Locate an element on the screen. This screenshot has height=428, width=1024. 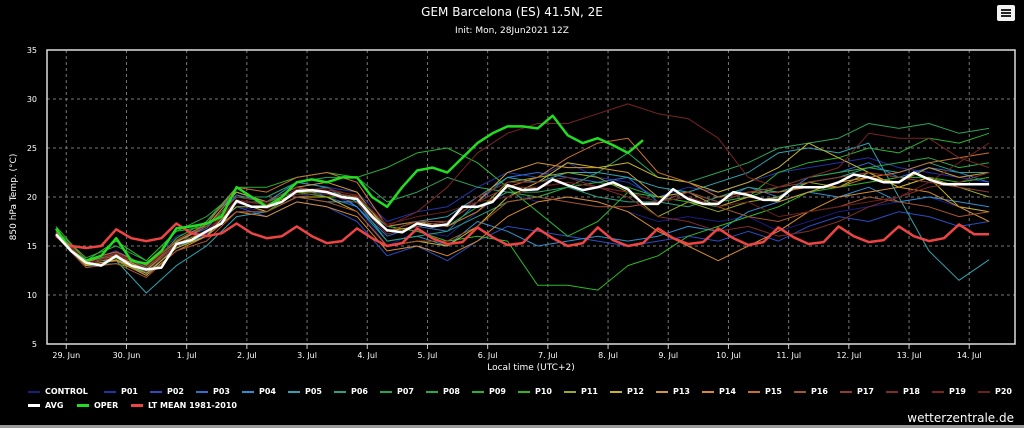
hamburger-menu-icon is located at coordinates (1006, 13).